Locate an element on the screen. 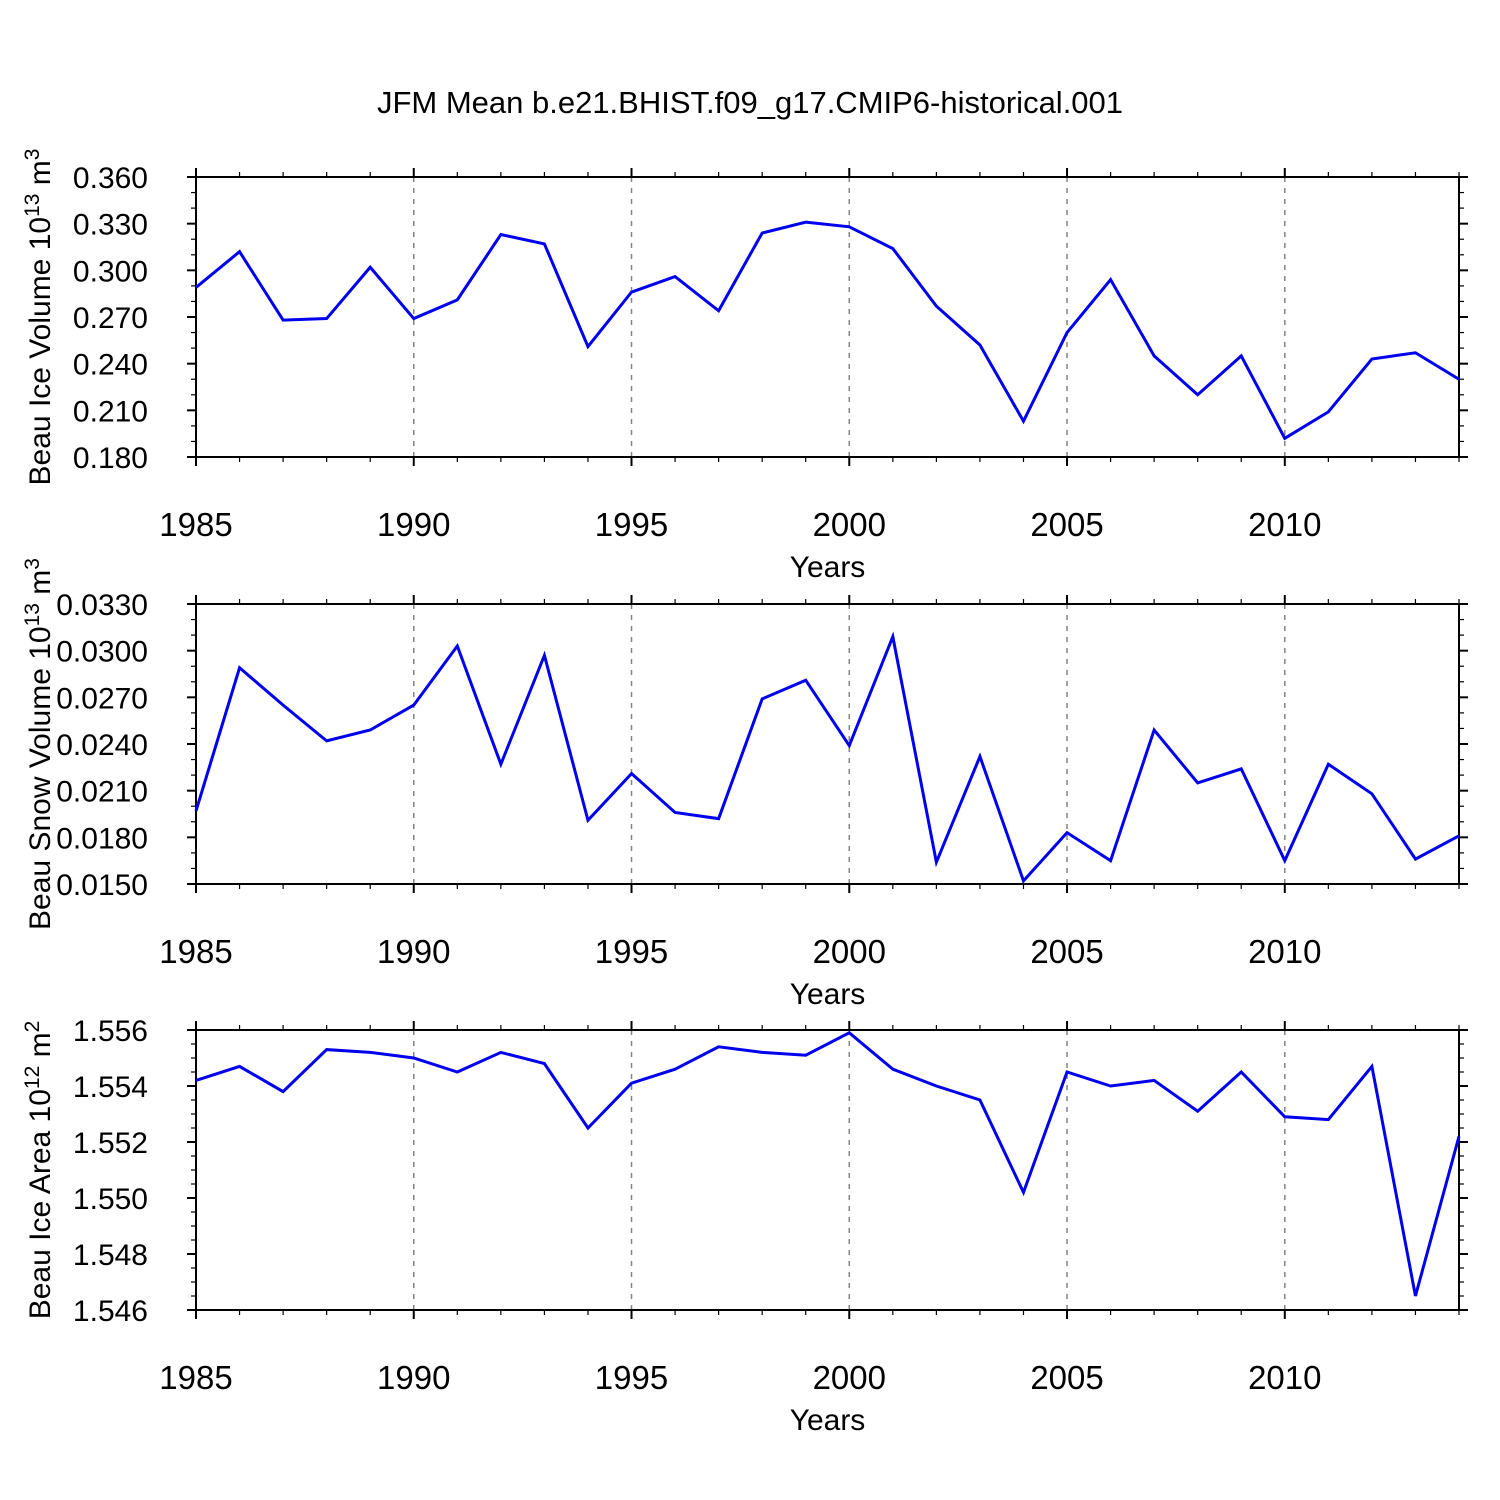  y-tick-label: 0.0240 is located at coordinates (102, 745).